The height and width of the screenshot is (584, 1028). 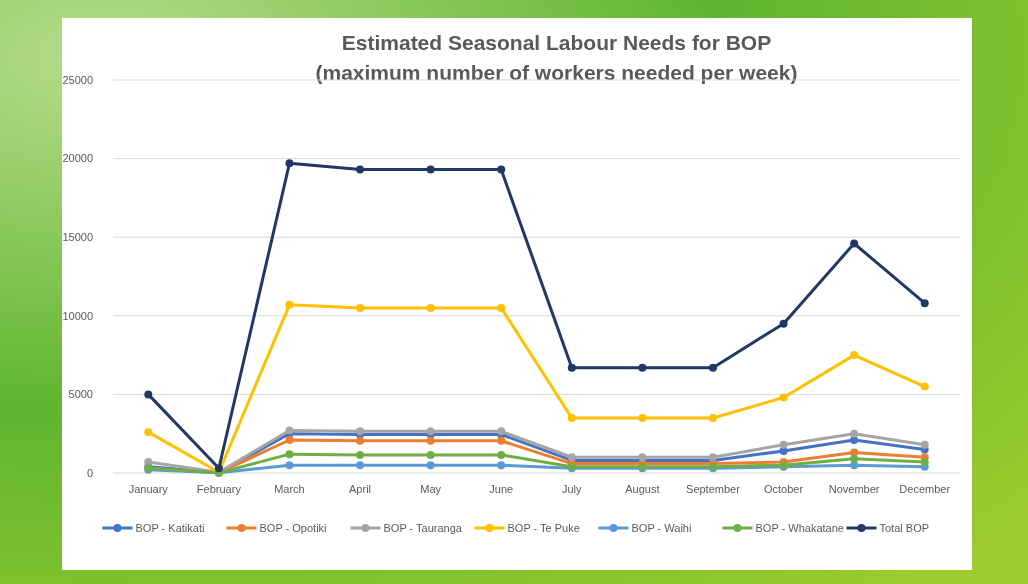 I want to click on chart-subtitle: (maximum number of workers needed per week), so click(x=556, y=72).